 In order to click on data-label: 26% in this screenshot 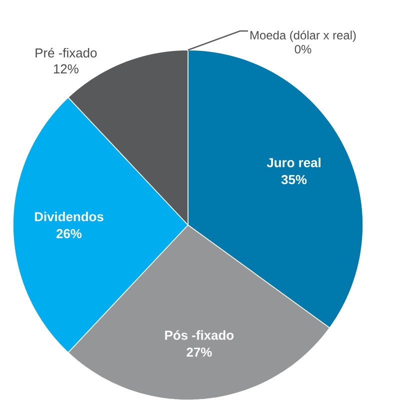, I will do `click(69, 233)`.